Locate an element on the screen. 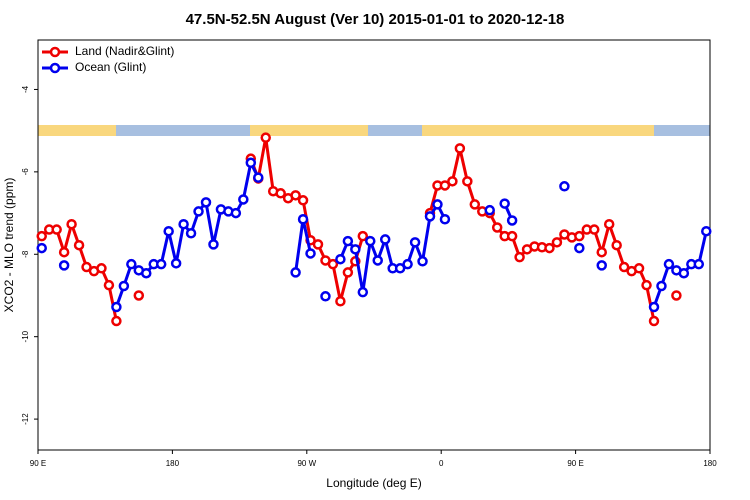  y-axis-label: XCO2 - MLO trend (ppm) is located at coordinates (9, 245).